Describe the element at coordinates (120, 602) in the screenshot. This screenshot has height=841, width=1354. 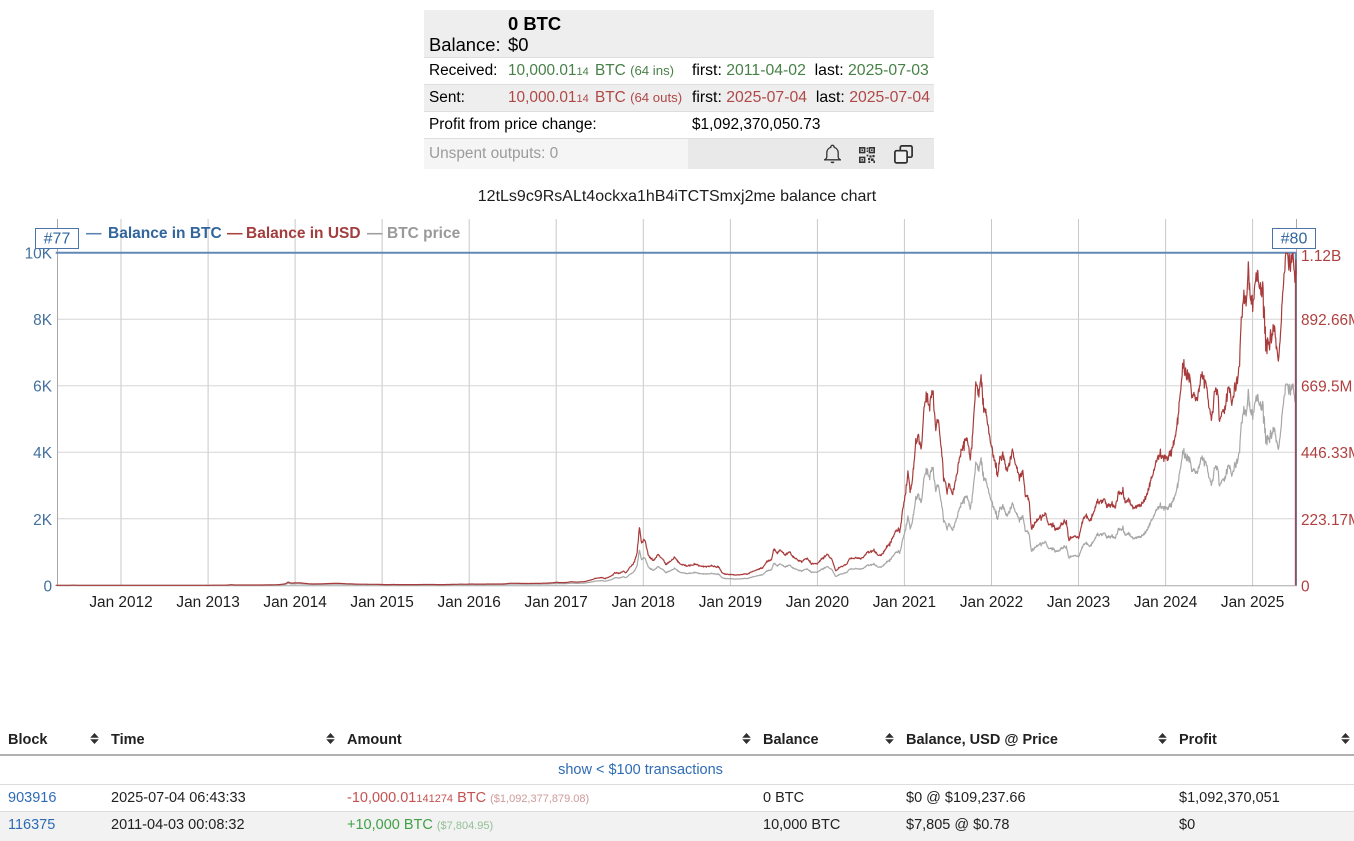
I see `svg-text: Jan 2012` at that location.